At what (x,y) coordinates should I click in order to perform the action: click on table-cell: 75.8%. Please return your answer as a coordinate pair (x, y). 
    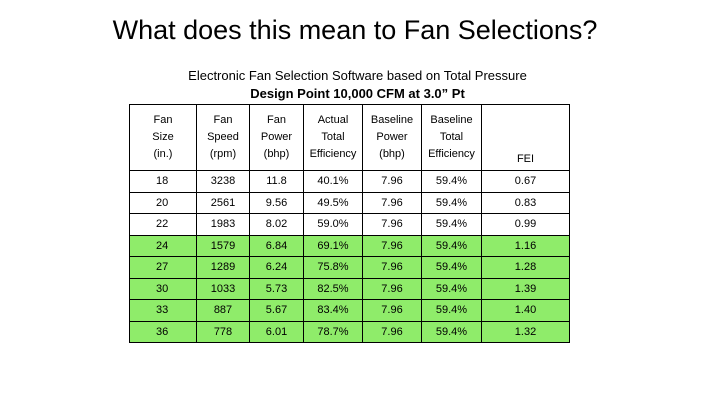
    Looking at the image, I should click on (333, 267).